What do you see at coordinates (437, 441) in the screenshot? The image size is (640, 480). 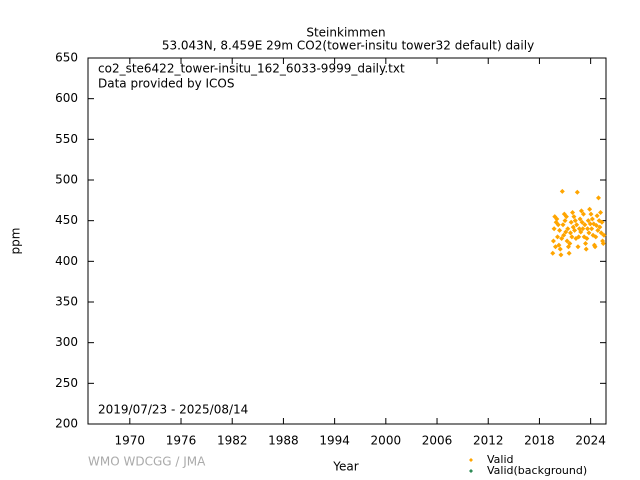 I see `x-tick-label: 2006` at bounding box center [437, 441].